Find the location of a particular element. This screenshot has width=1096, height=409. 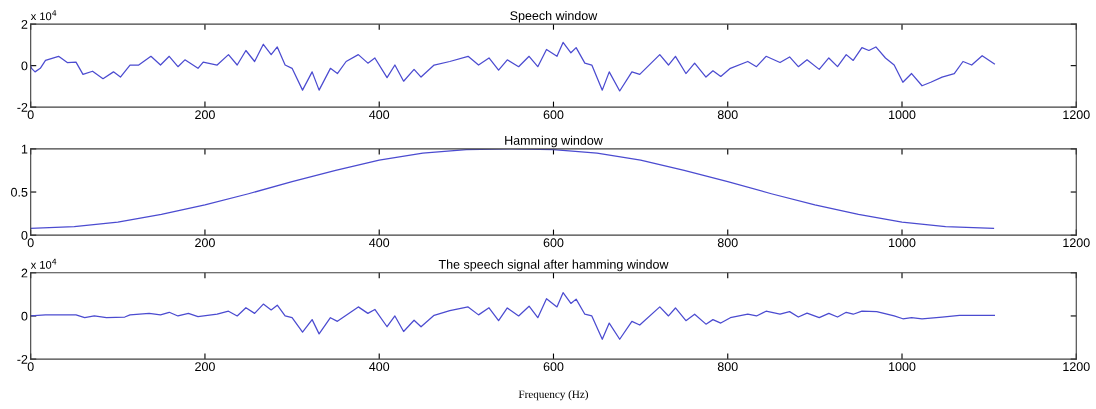

chart-title: Speech window is located at coordinates (554, 16).